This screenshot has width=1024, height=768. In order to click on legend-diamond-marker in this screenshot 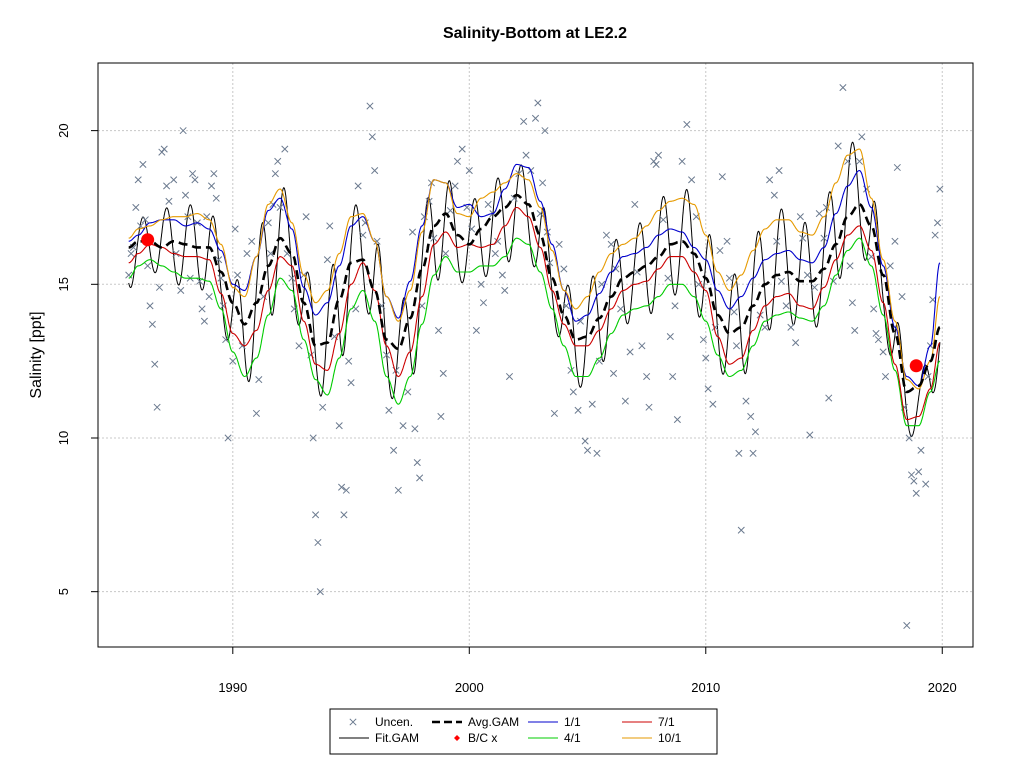, I will do `click(457, 738)`.